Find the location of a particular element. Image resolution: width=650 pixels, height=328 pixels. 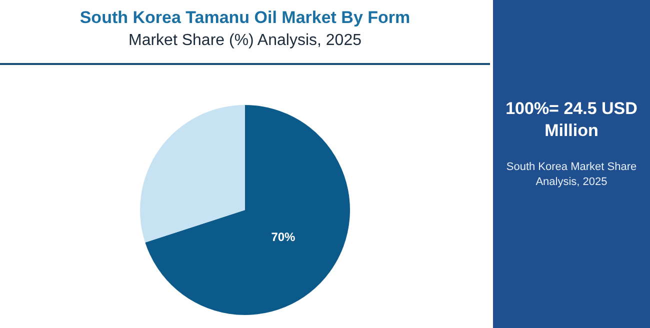

data-label: 70% is located at coordinates (283, 237).